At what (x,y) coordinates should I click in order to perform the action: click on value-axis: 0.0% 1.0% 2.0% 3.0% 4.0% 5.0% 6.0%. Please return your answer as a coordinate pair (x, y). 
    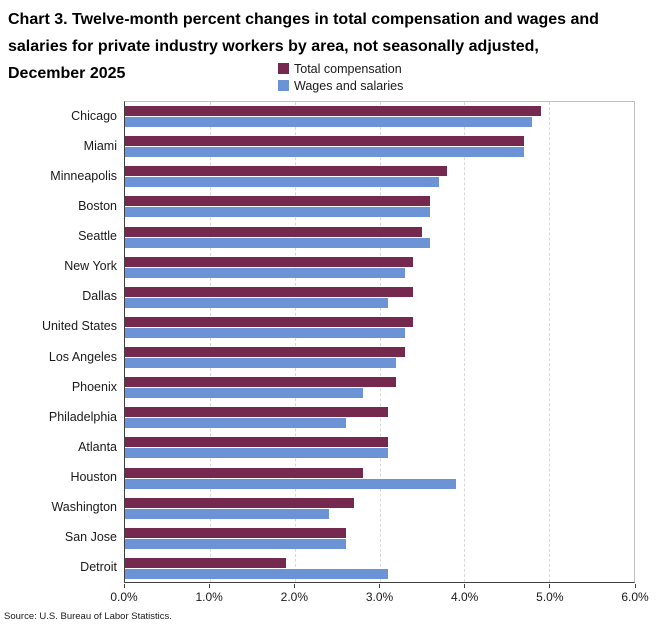
    Looking at the image, I should click on (379, 599).